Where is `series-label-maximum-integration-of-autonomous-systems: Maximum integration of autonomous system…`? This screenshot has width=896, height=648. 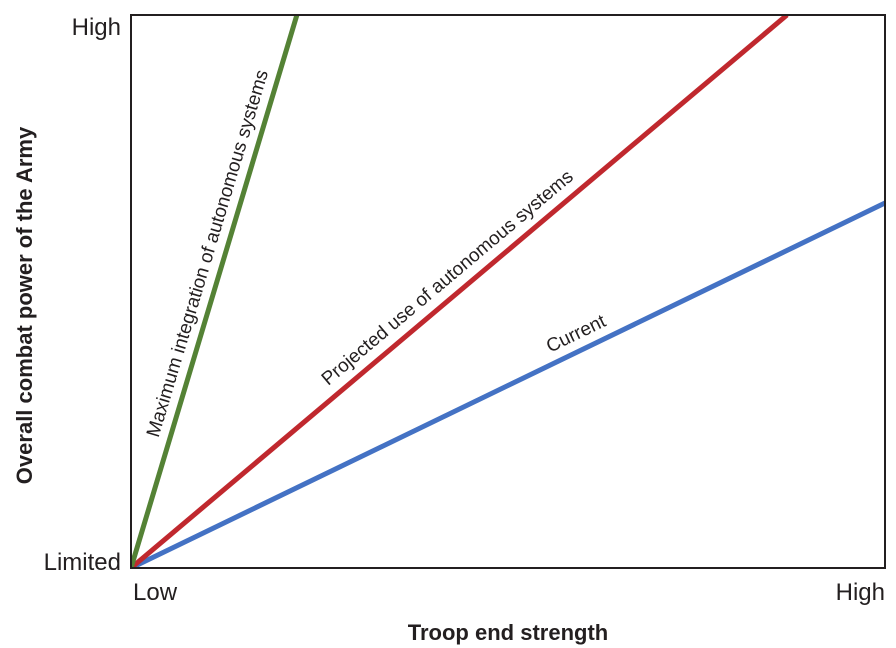
series-label-maximum-integration-of-autonomous-systems: Maximum integration of autonomous system… is located at coordinates (208, 253).